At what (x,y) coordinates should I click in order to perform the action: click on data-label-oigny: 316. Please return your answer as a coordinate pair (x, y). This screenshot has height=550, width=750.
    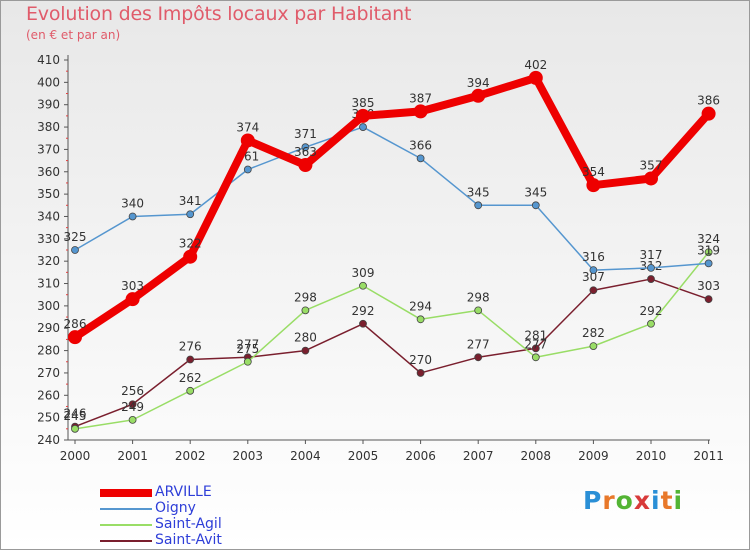
    Looking at the image, I should click on (593, 257).